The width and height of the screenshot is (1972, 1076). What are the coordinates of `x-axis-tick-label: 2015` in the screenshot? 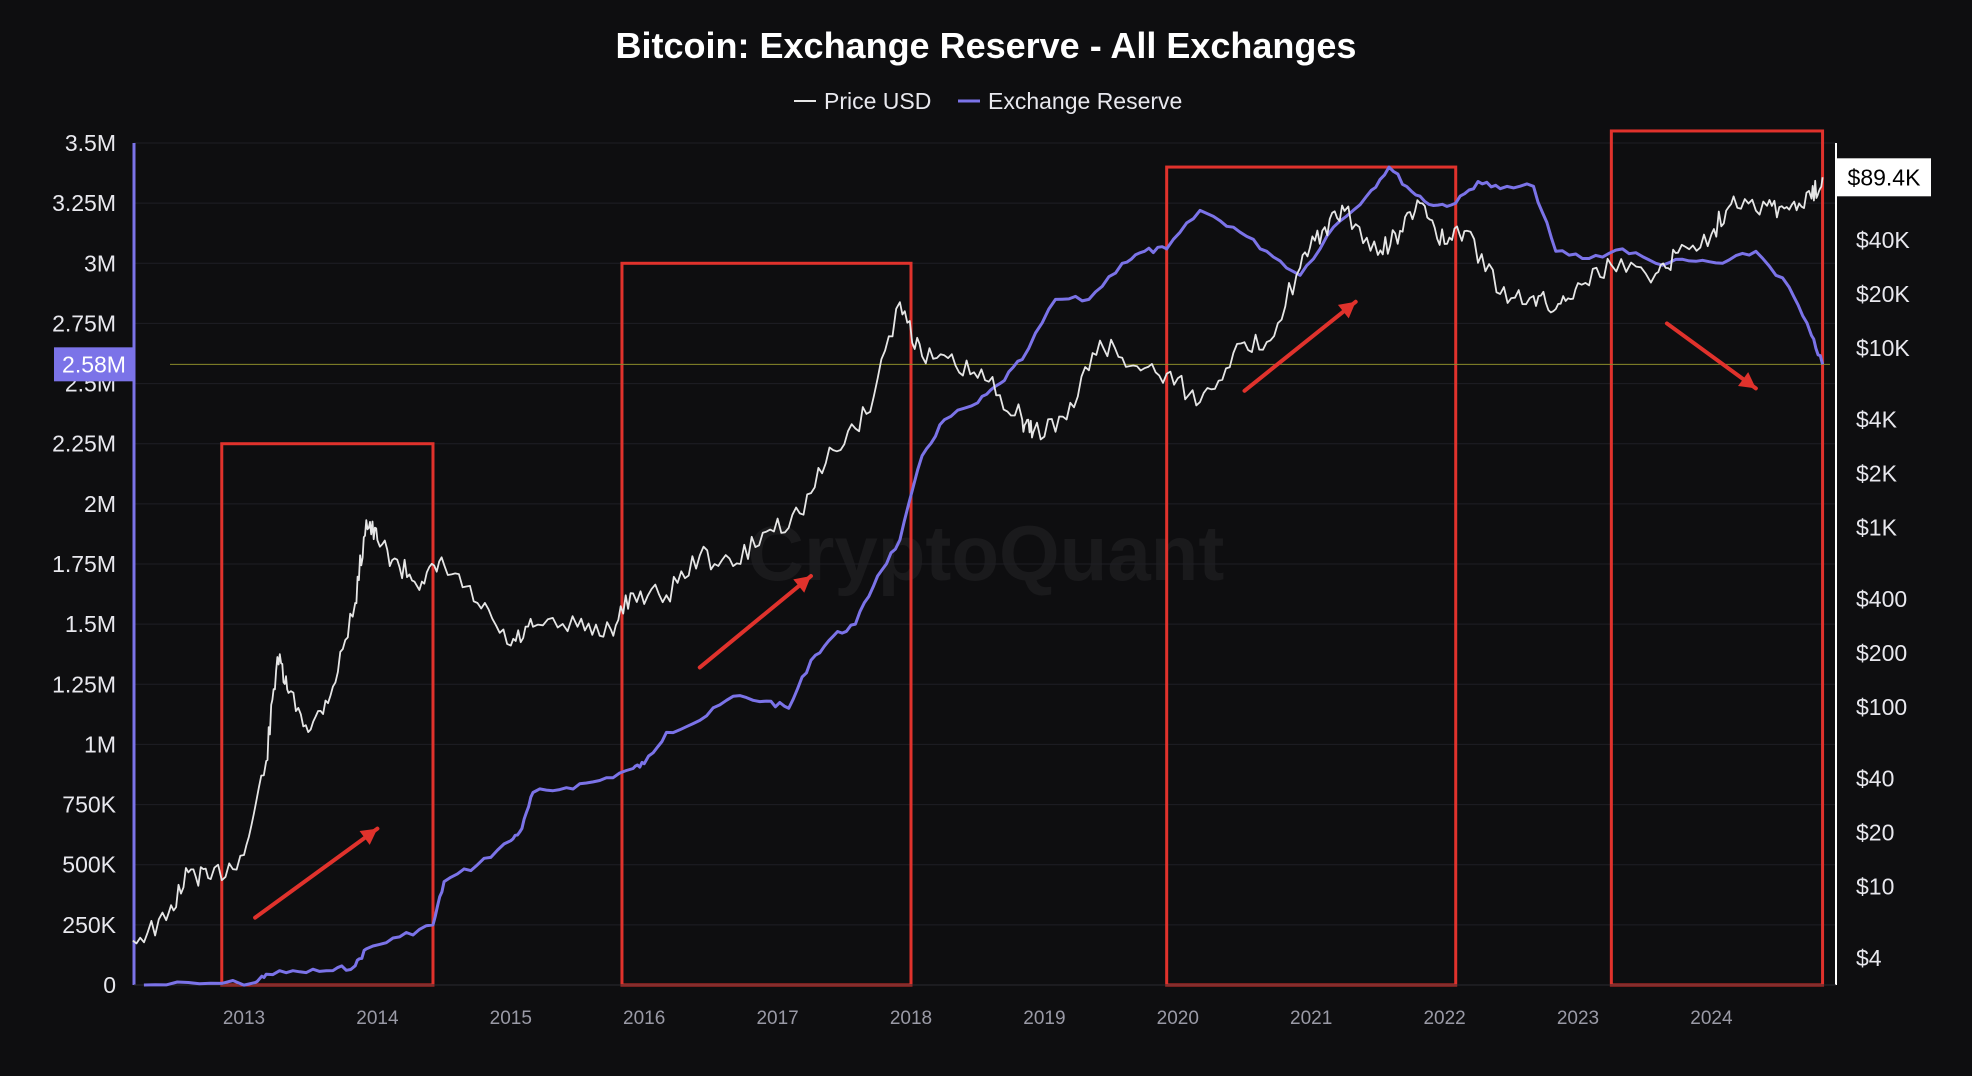 It's located at (511, 1018).